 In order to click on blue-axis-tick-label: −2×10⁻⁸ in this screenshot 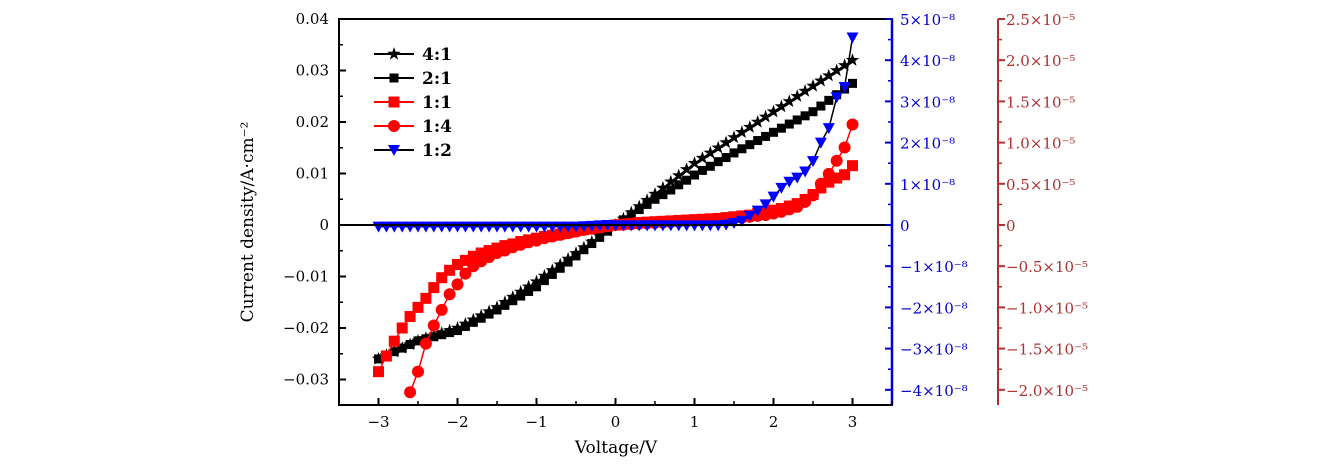, I will do `click(934, 308)`.